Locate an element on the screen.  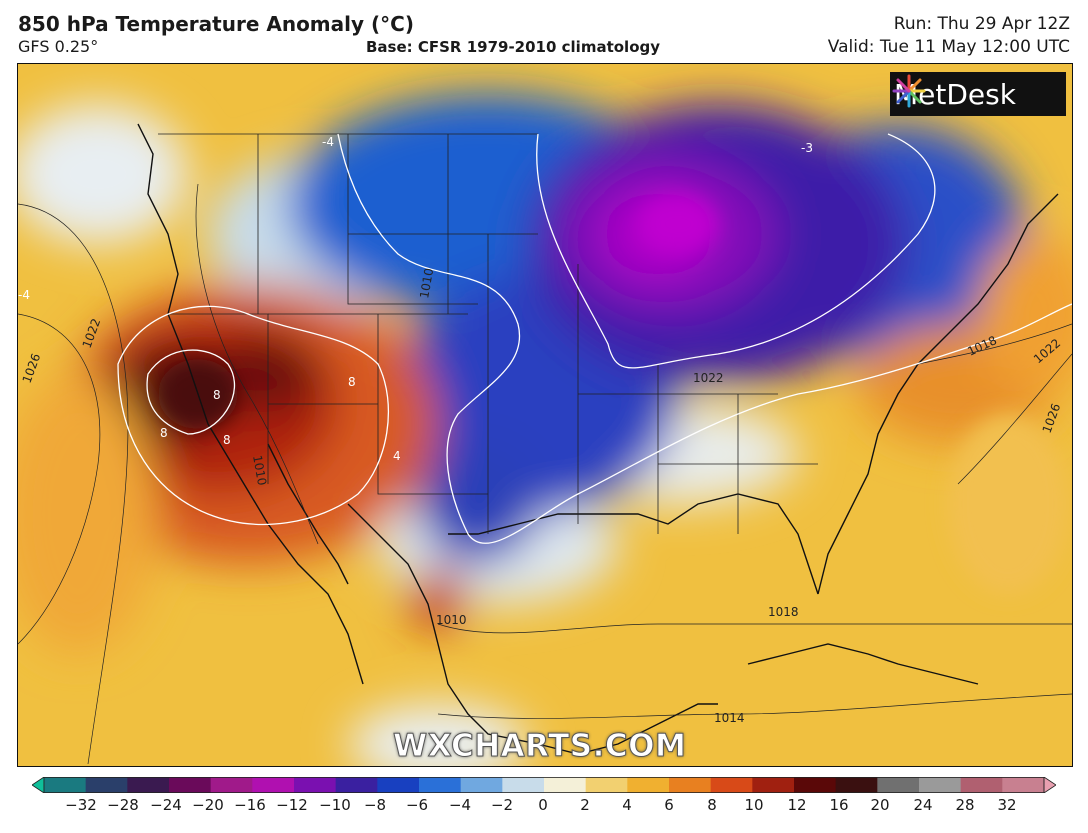
contour-label: 4 is located at coordinates (397, 456).